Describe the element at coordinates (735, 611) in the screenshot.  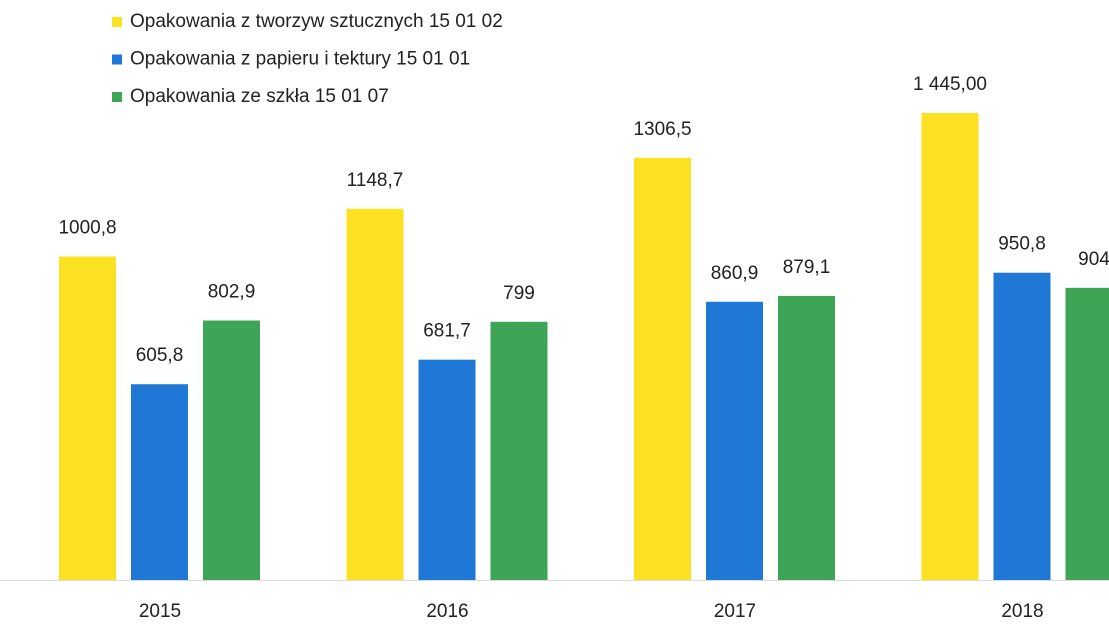
I see `x-tick-label: 2017` at that location.